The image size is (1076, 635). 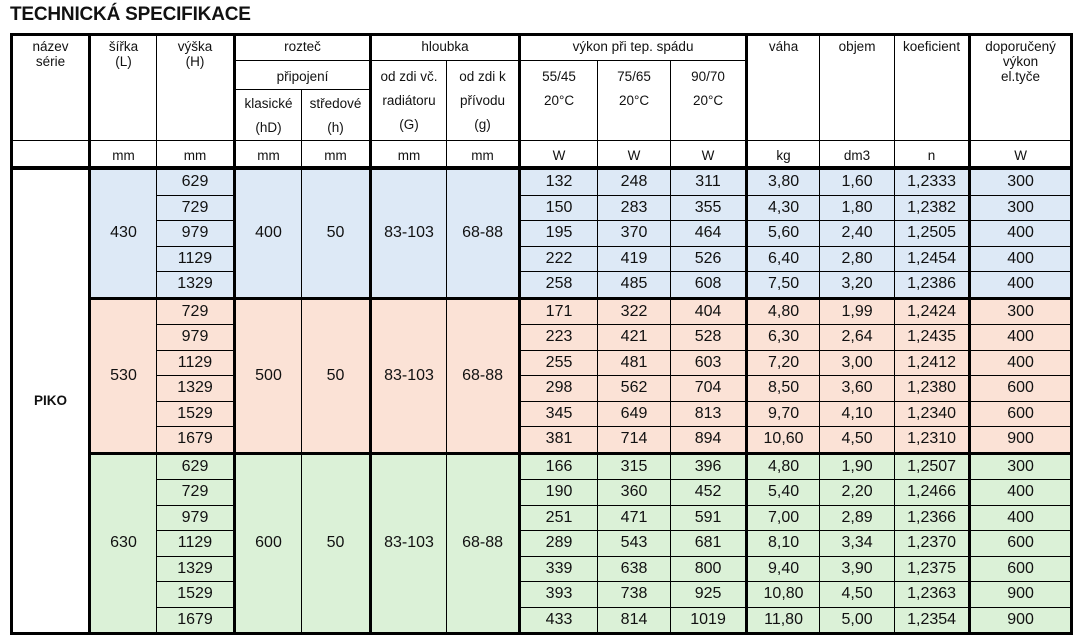 I want to click on klasicke-roztec-cell: 600, so click(x=267, y=542).